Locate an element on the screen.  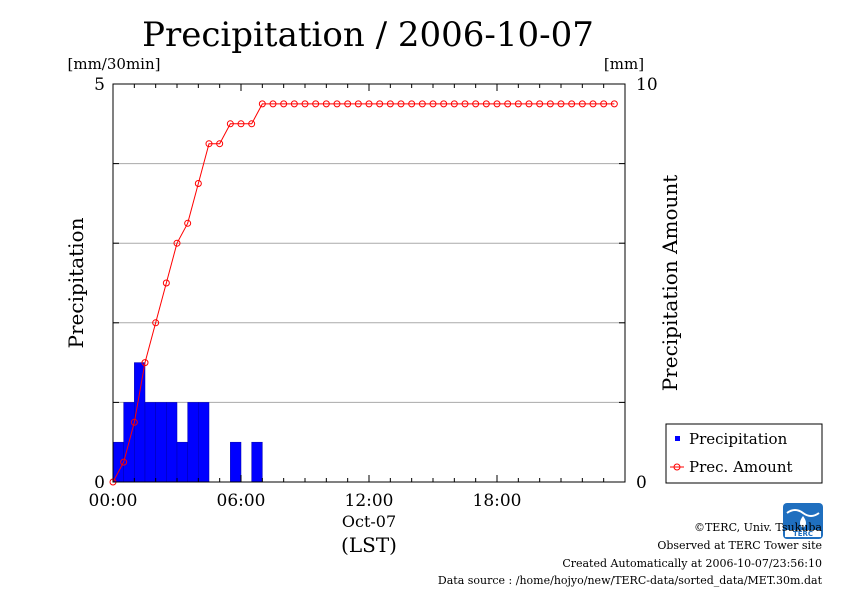
footer-observed: Observed at TERC Tower site is located at coordinates (739, 545).